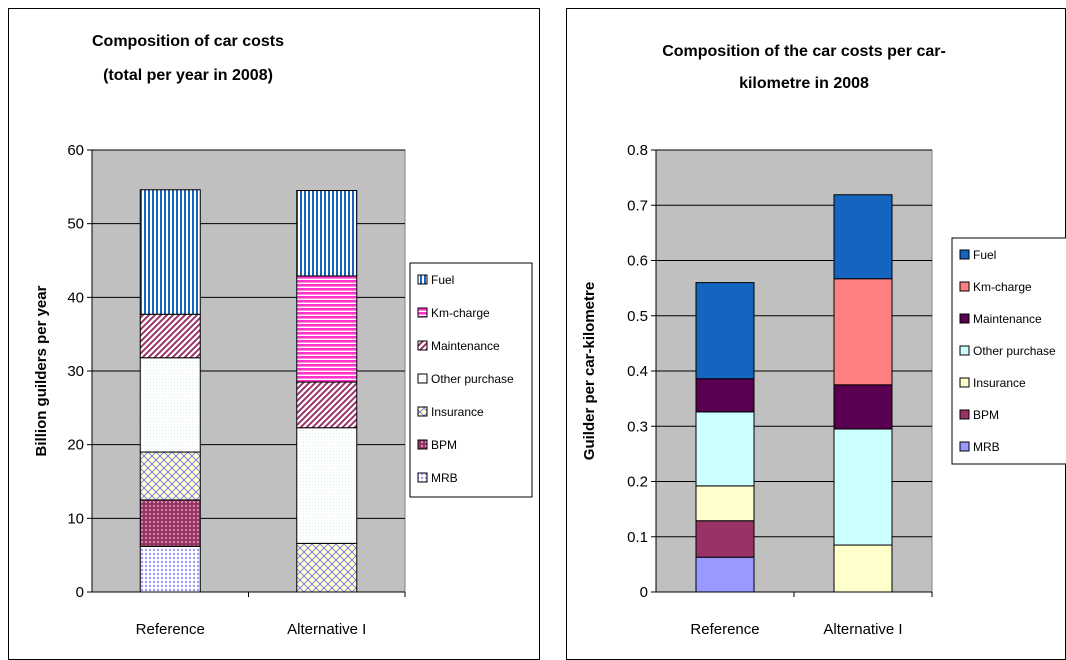 The width and height of the screenshot is (1066, 660). What do you see at coordinates (637, 150) in the screenshot?
I see `y-tick-label: 0.8` at bounding box center [637, 150].